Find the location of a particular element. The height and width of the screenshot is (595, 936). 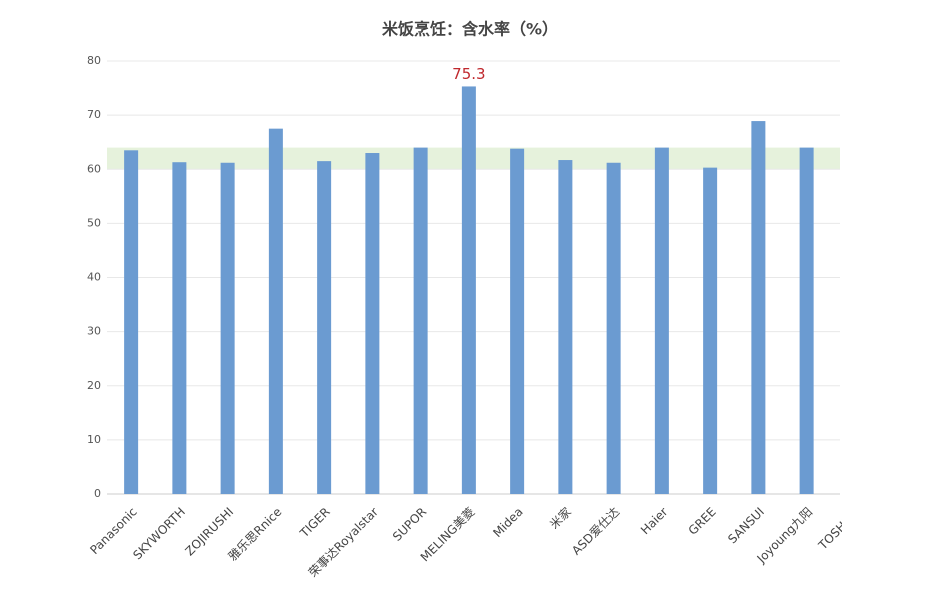

x-tick-label: Midea is located at coordinates (507, 522).